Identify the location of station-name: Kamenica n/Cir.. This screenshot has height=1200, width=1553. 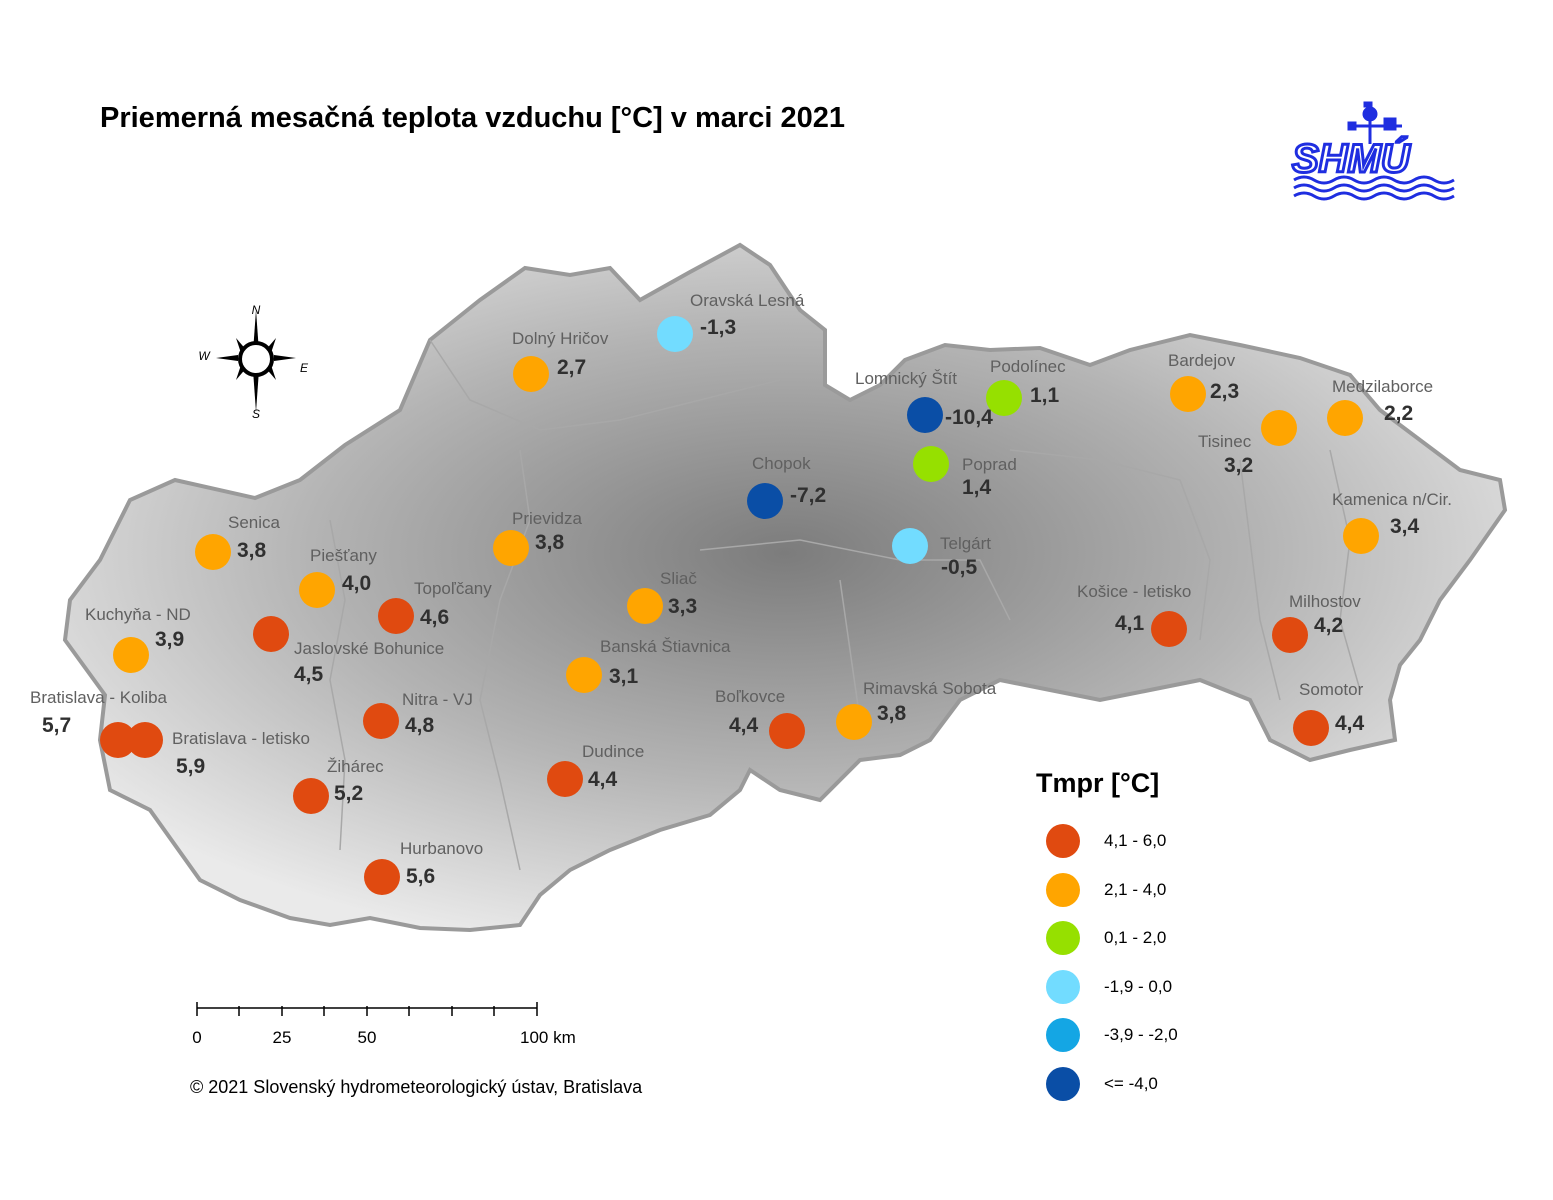
(1392, 499).